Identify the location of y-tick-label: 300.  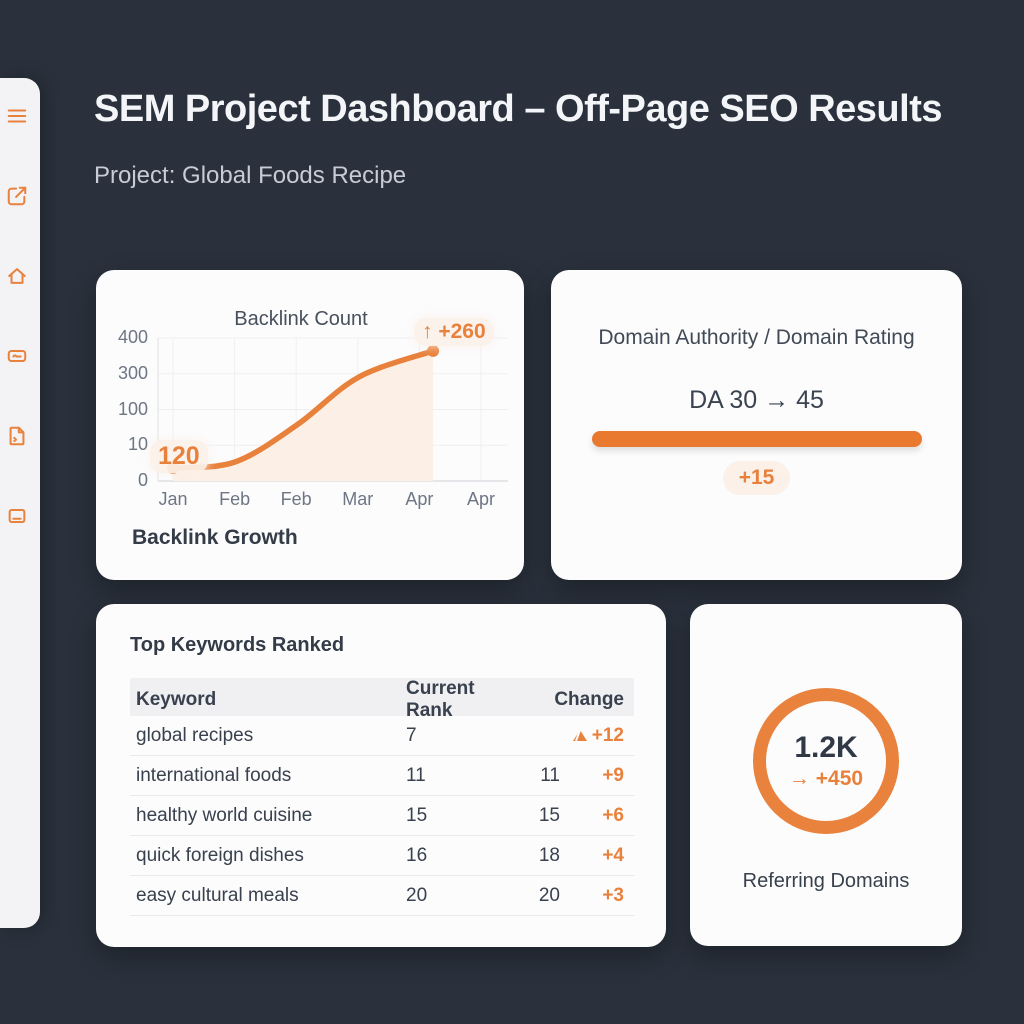
(132, 372).